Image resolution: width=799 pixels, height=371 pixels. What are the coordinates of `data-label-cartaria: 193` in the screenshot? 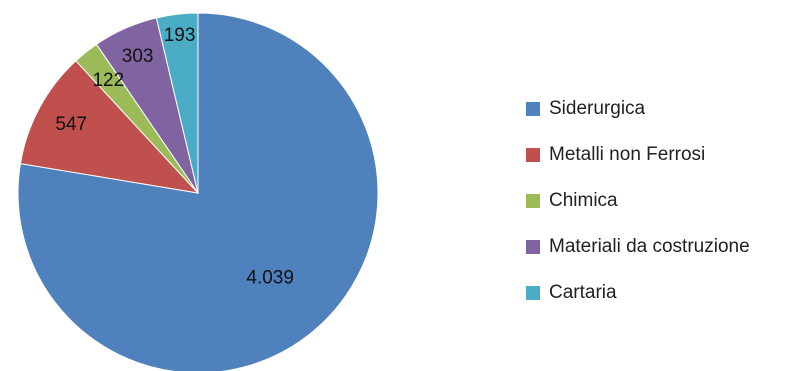 It's located at (180, 35).